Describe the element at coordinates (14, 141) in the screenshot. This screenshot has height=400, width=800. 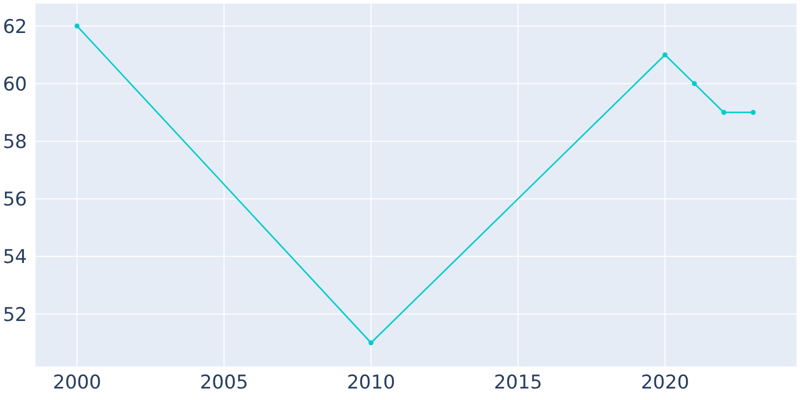
I see `y-tick-label: 58` at that location.